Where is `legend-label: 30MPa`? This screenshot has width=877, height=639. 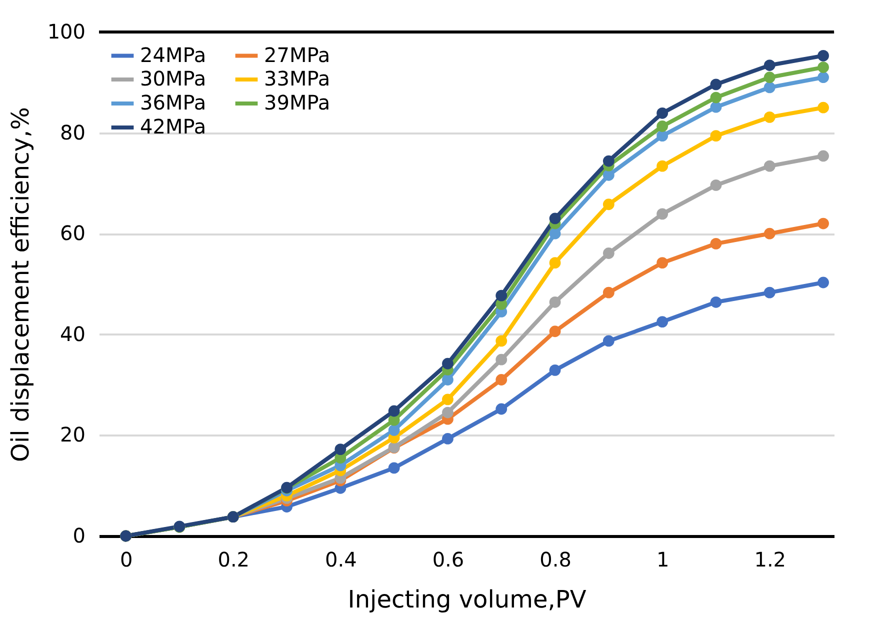
legend-label: 30MPa is located at coordinates (173, 78).